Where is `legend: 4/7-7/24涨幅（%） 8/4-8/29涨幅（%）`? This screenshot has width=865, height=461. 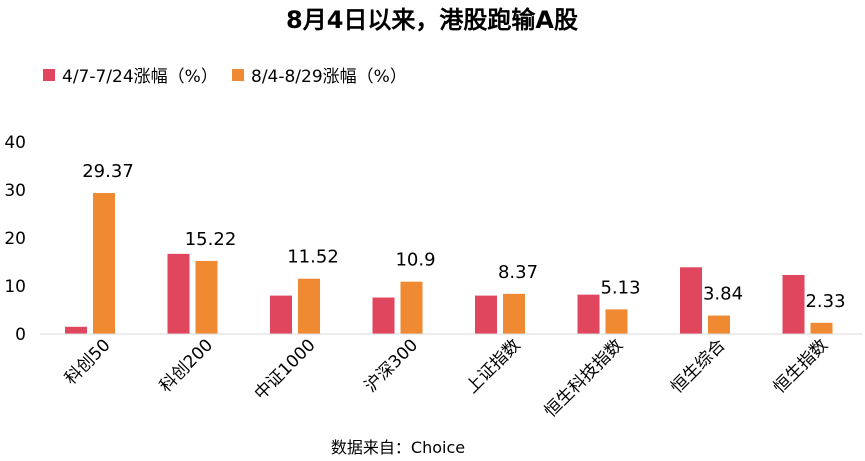 legend: 4/7-7/24涨幅（%） 8/4-8/29涨幅（%） is located at coordinates (225, 77).